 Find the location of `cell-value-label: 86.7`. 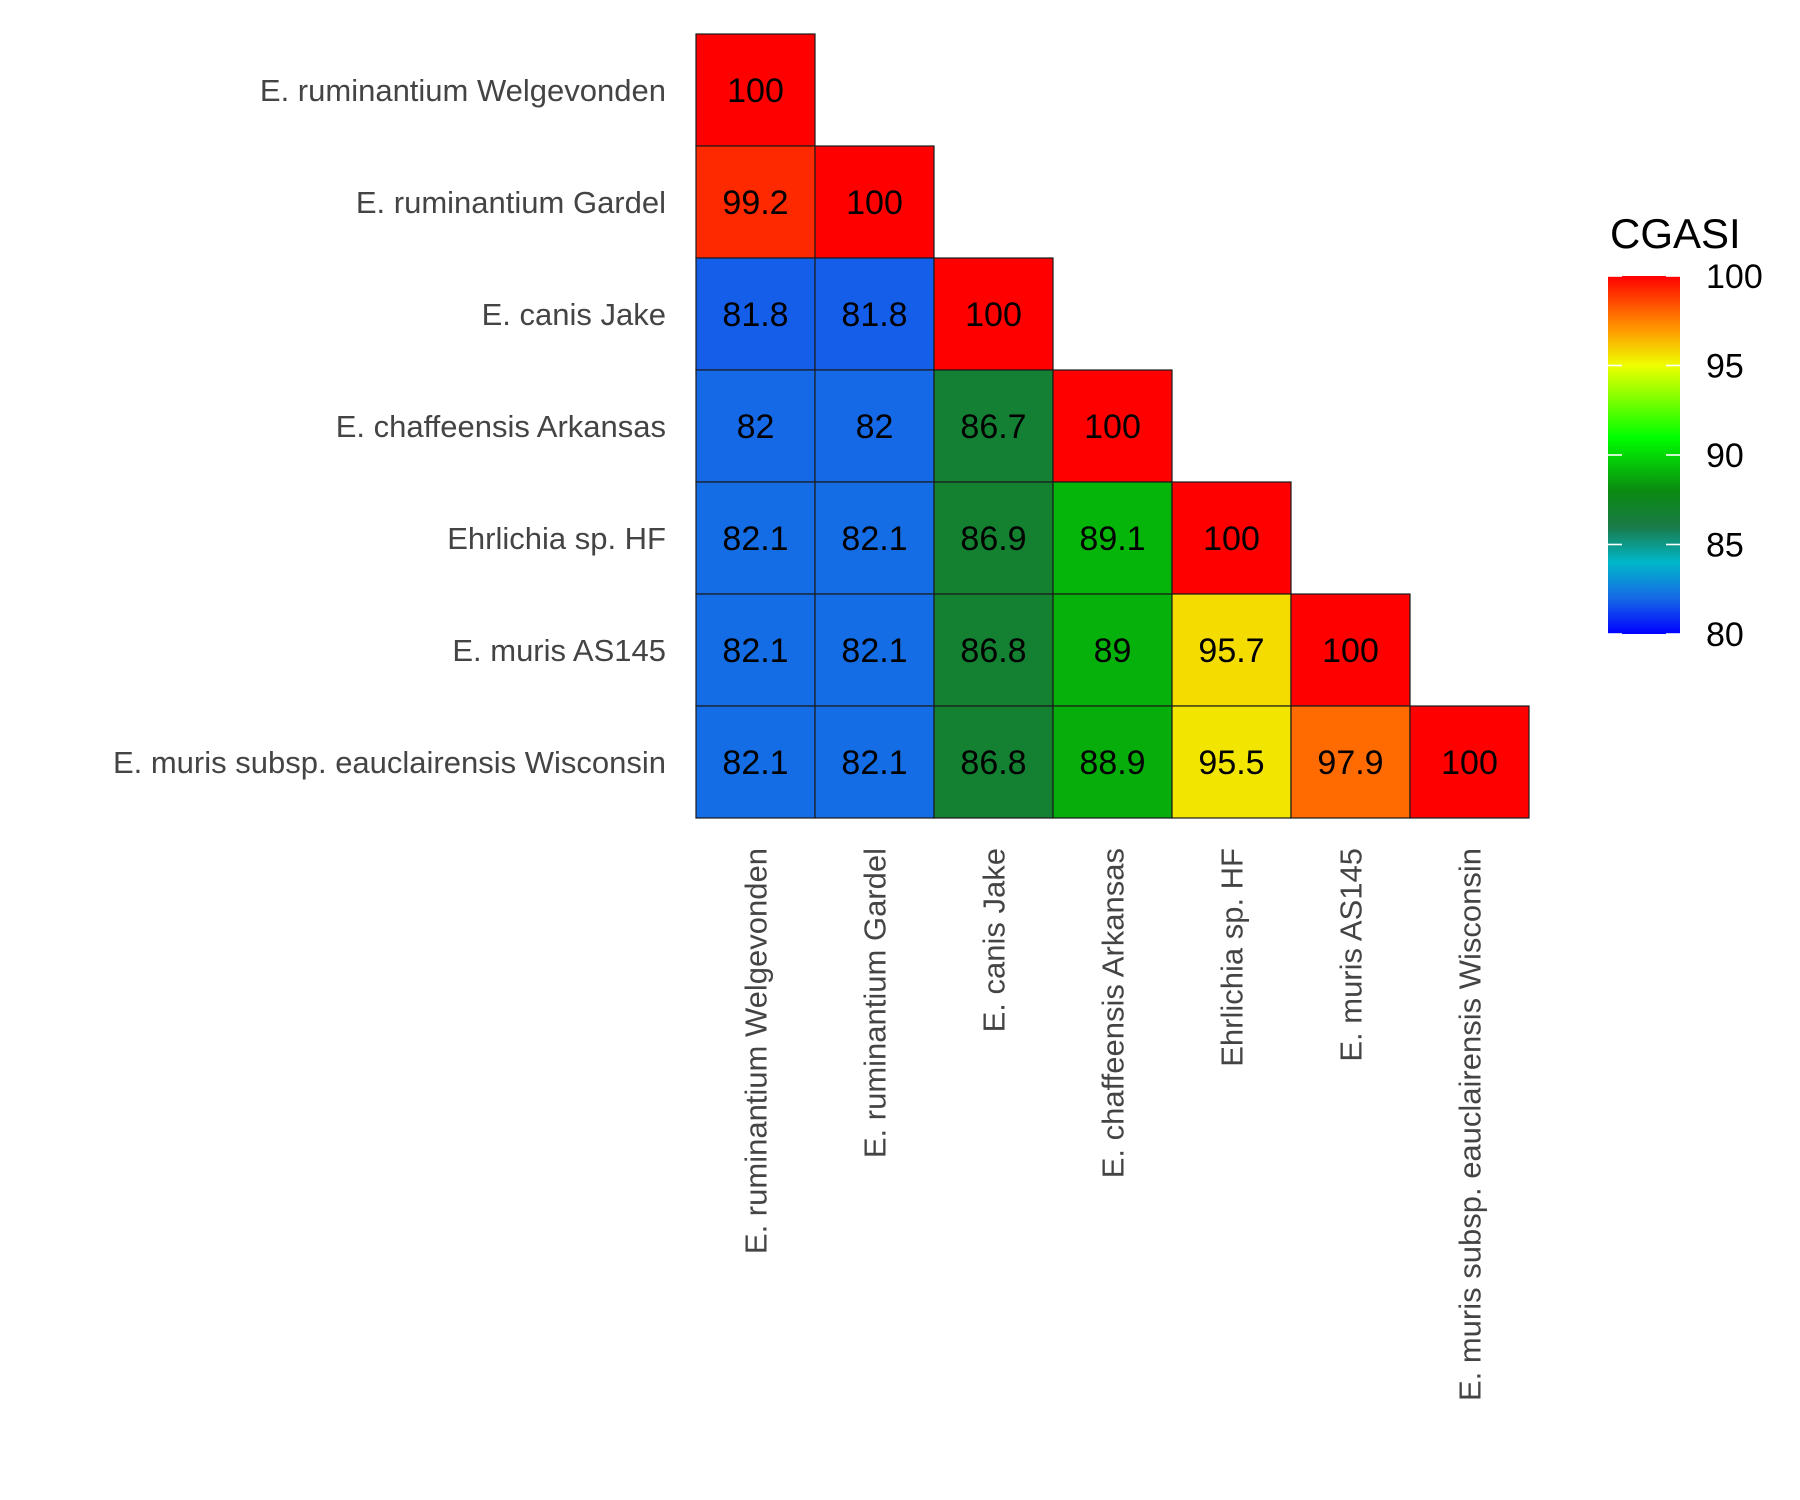

cell-value-label: 86.7 is located at coordinates (993, 427).